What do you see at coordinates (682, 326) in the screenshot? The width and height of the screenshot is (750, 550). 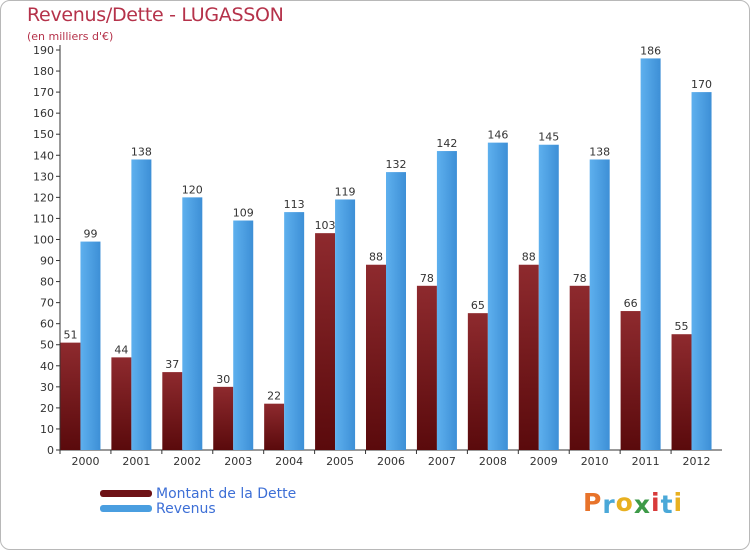 I see `data-label-dette: 55` at bounding box center [682, 326].